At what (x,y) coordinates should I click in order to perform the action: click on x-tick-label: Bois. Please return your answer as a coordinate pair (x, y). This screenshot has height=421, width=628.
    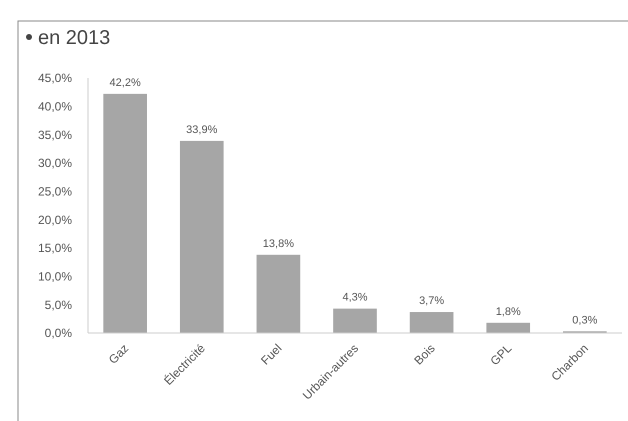
    Looking at the image, I should click on (424, 354).